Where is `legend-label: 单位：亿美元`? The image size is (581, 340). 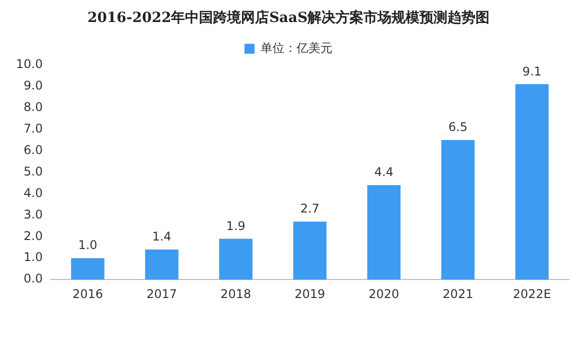
legend-label: 单位：亿美元 is located at coordinates (296, 47).